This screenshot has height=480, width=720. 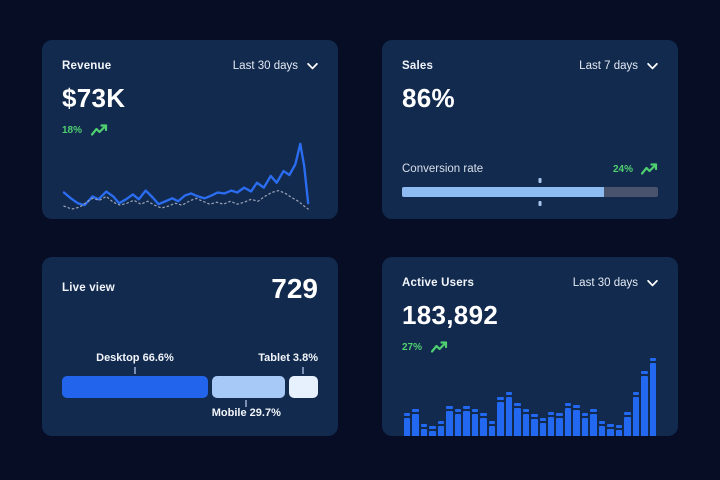 I want to click on active-users-bar-chart, so click(x=530, y=397).